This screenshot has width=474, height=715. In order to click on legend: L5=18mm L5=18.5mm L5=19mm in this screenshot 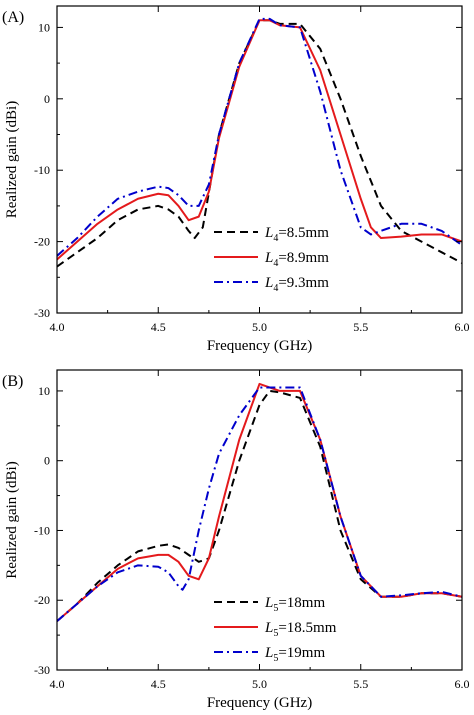, I will do `click(275, 629)`.